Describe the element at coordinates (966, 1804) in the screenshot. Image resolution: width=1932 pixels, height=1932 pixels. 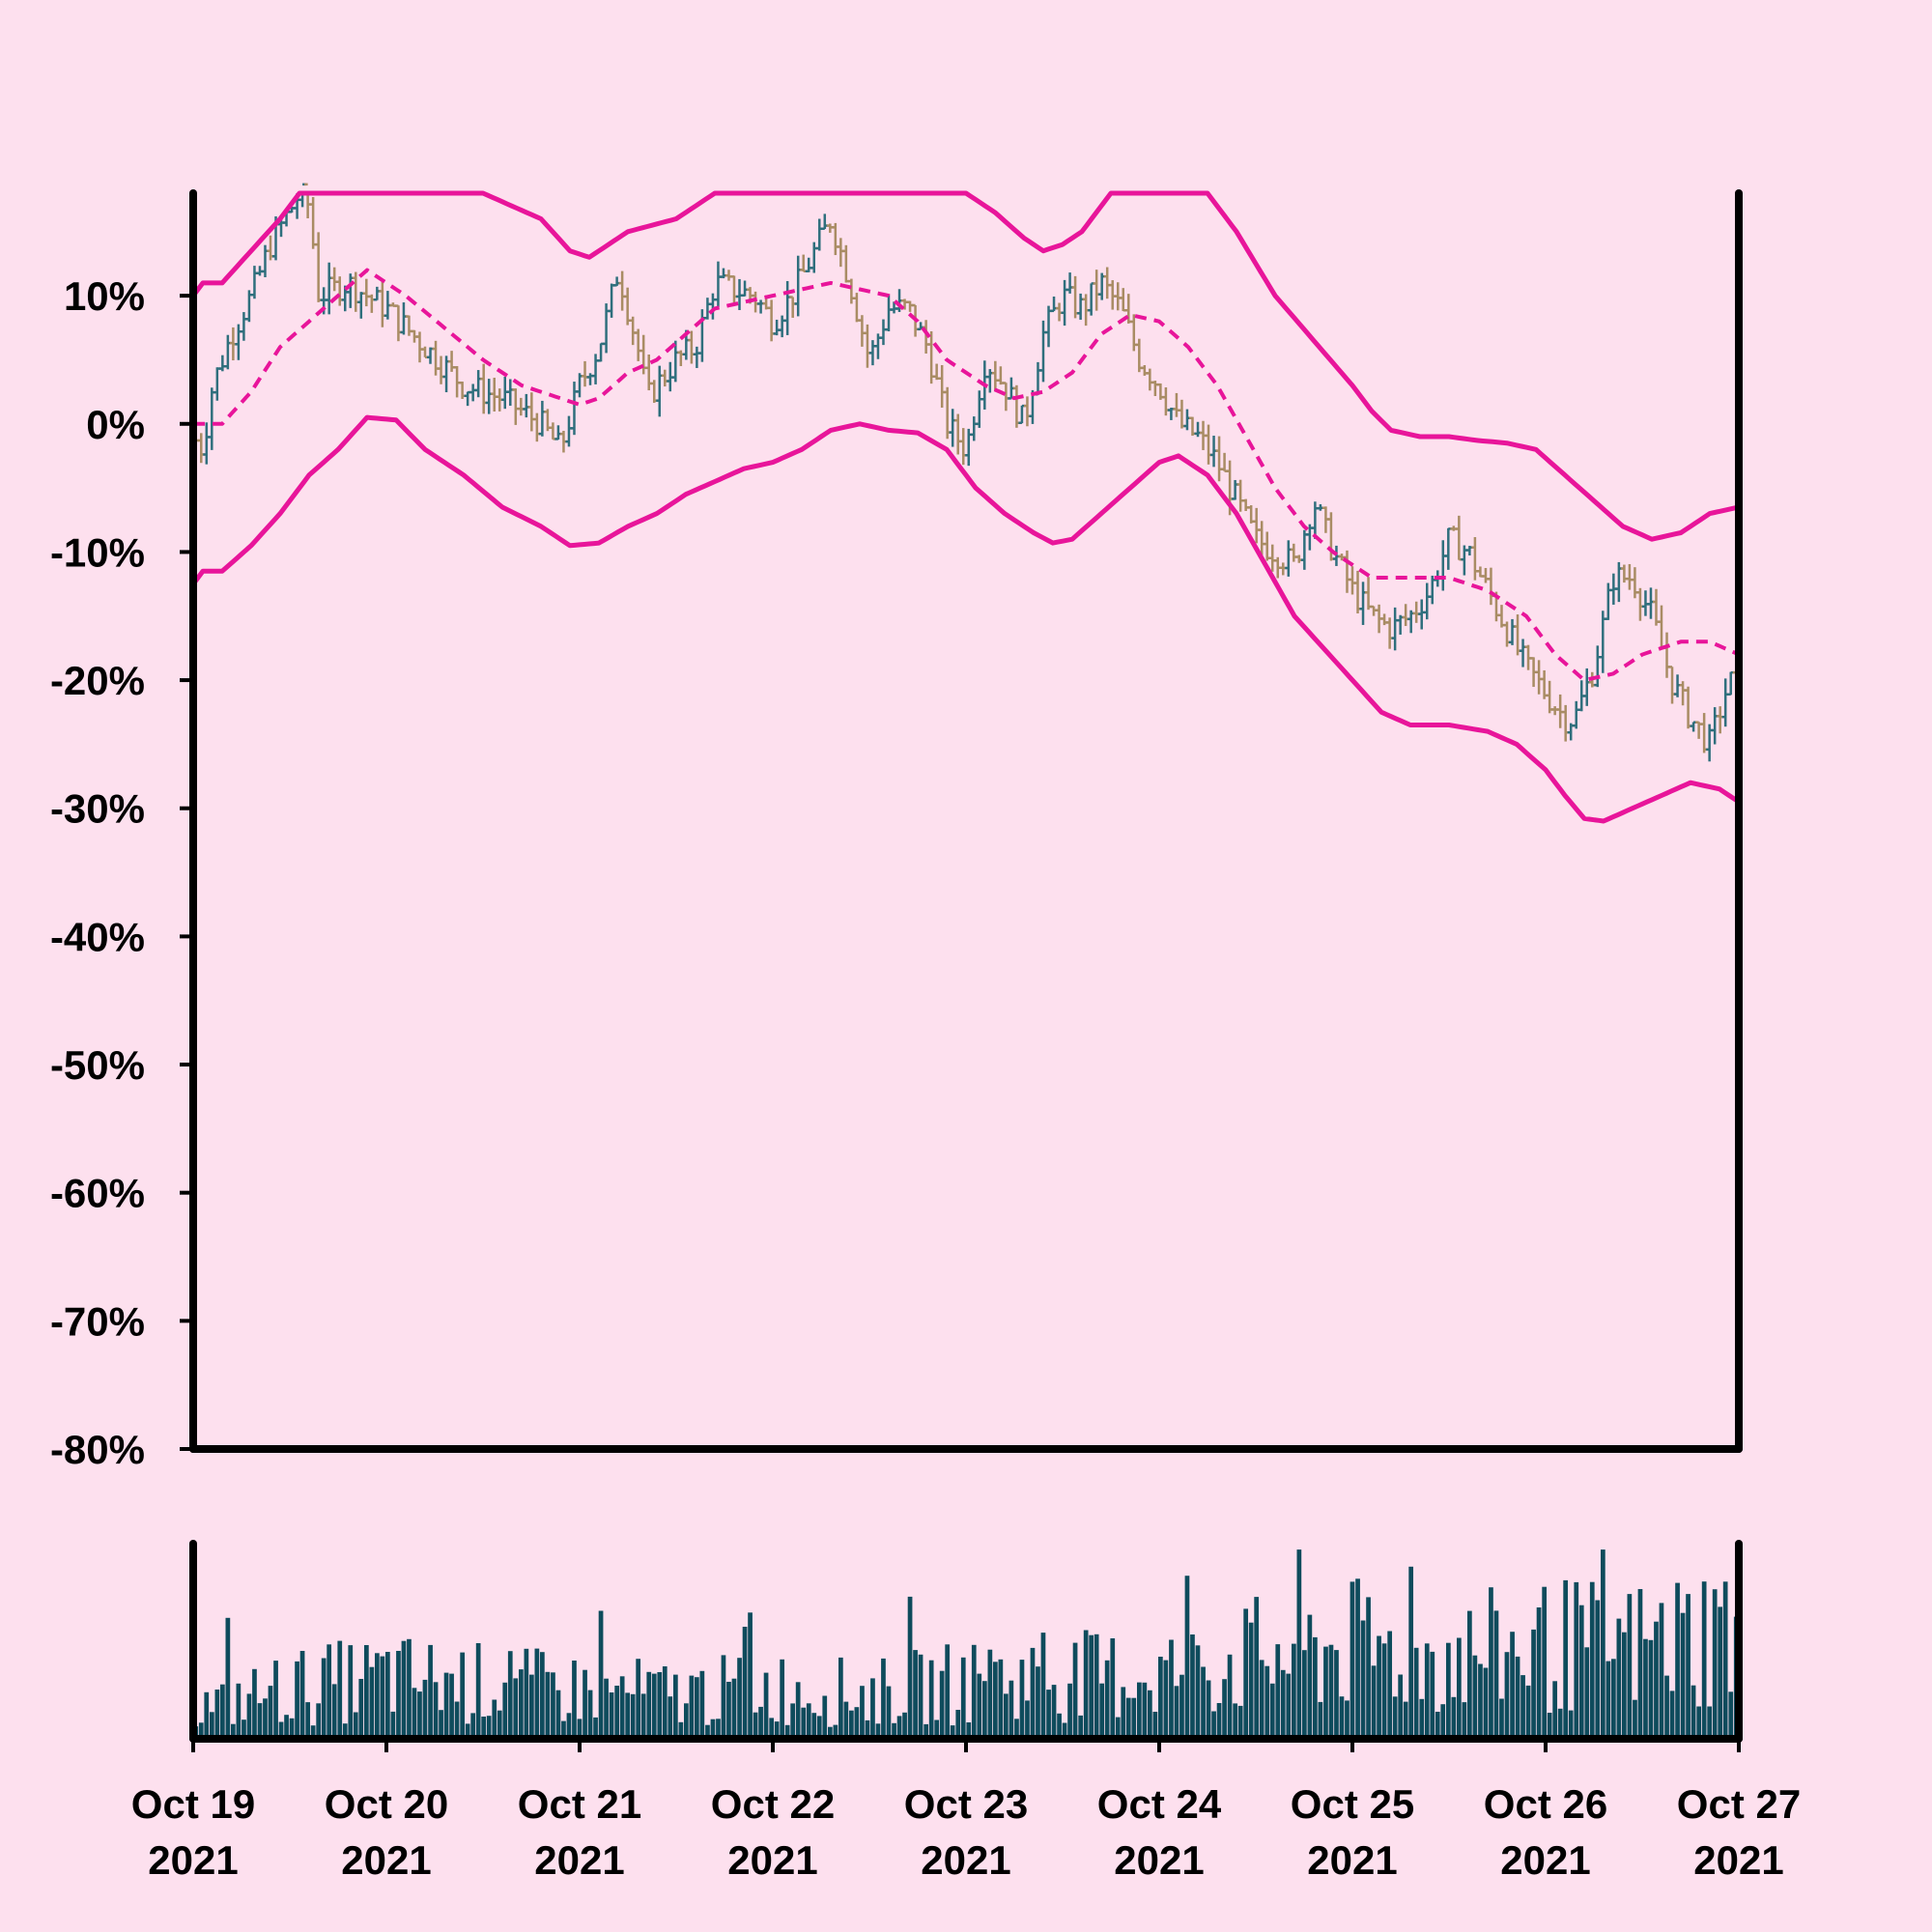
I see `x-tick-label-date: Oct 23` at that location.